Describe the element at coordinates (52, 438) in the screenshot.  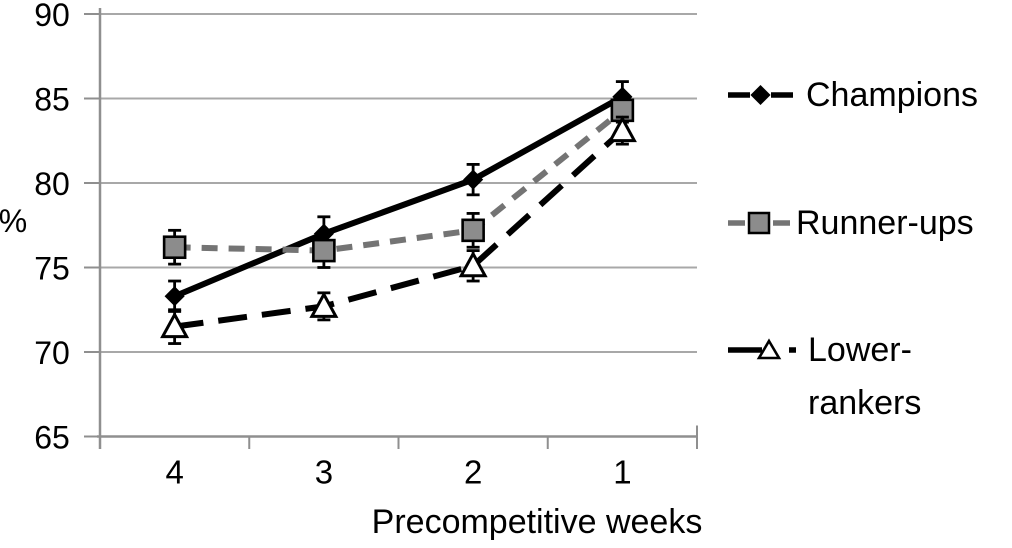
I see `y-tick-label: 65` at that location.